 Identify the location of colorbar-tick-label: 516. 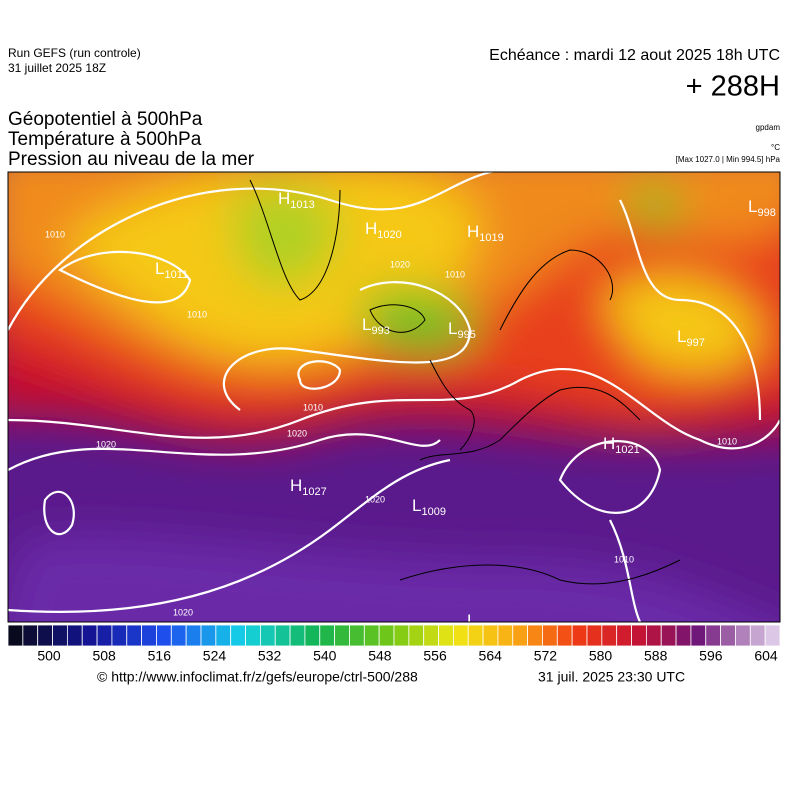
(160, 656).